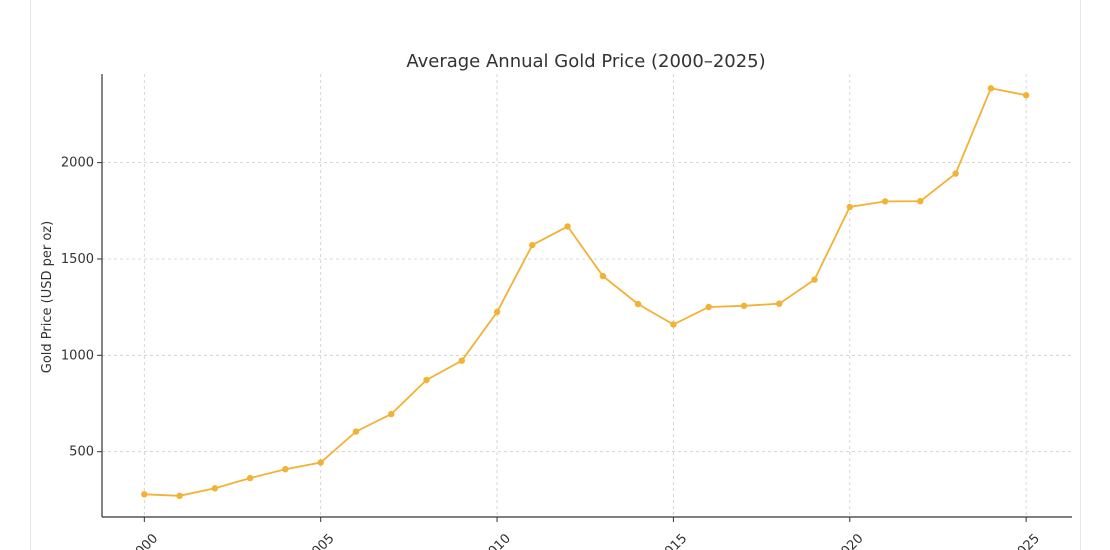 The width and height of the screenshot is (1110, 550). I want to click on x-tick-label: 2015, so click(673, 540).